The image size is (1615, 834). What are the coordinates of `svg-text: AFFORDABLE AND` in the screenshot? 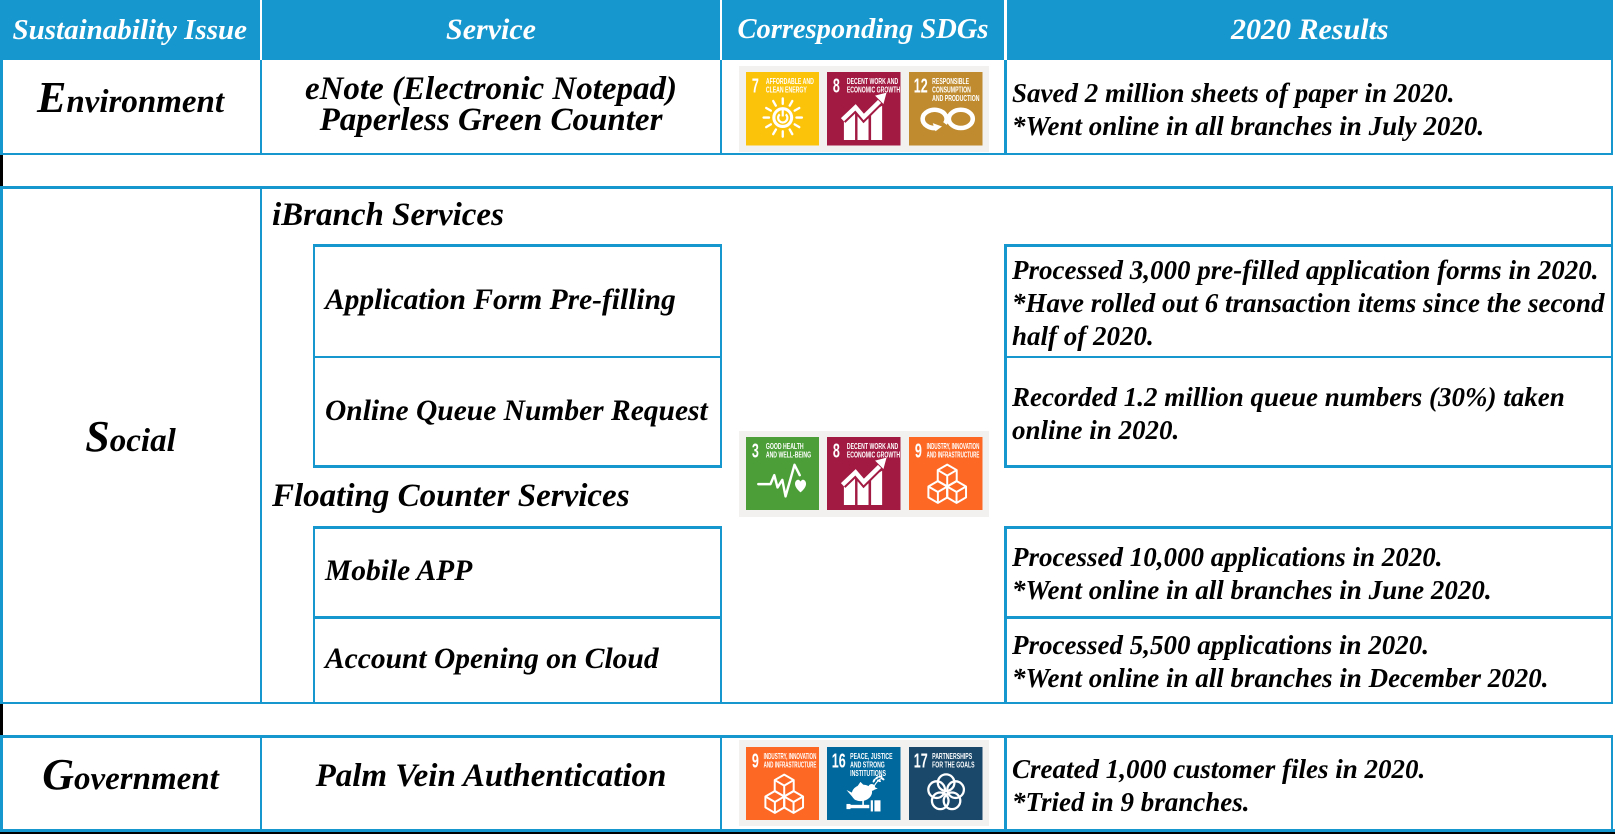 It's located at (789, 82).